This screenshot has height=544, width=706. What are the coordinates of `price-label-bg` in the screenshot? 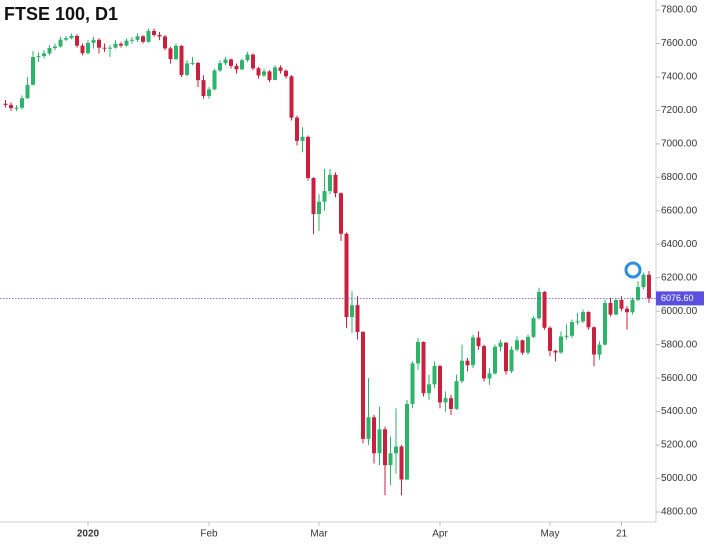 It's located at (680, 298).